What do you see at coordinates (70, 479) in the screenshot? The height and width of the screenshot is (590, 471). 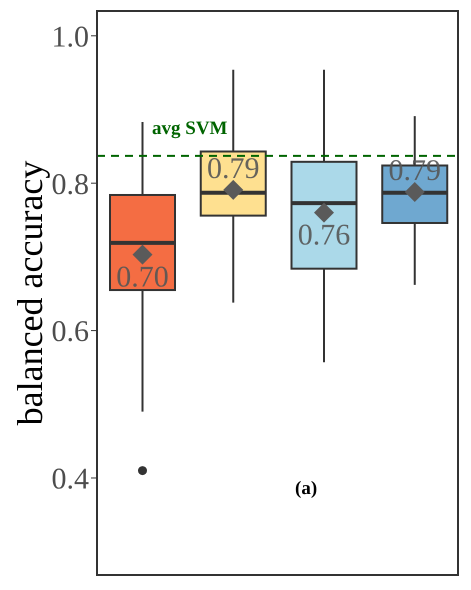 I see `y-tick-label: 0.4` at bounding box center [70, 479].